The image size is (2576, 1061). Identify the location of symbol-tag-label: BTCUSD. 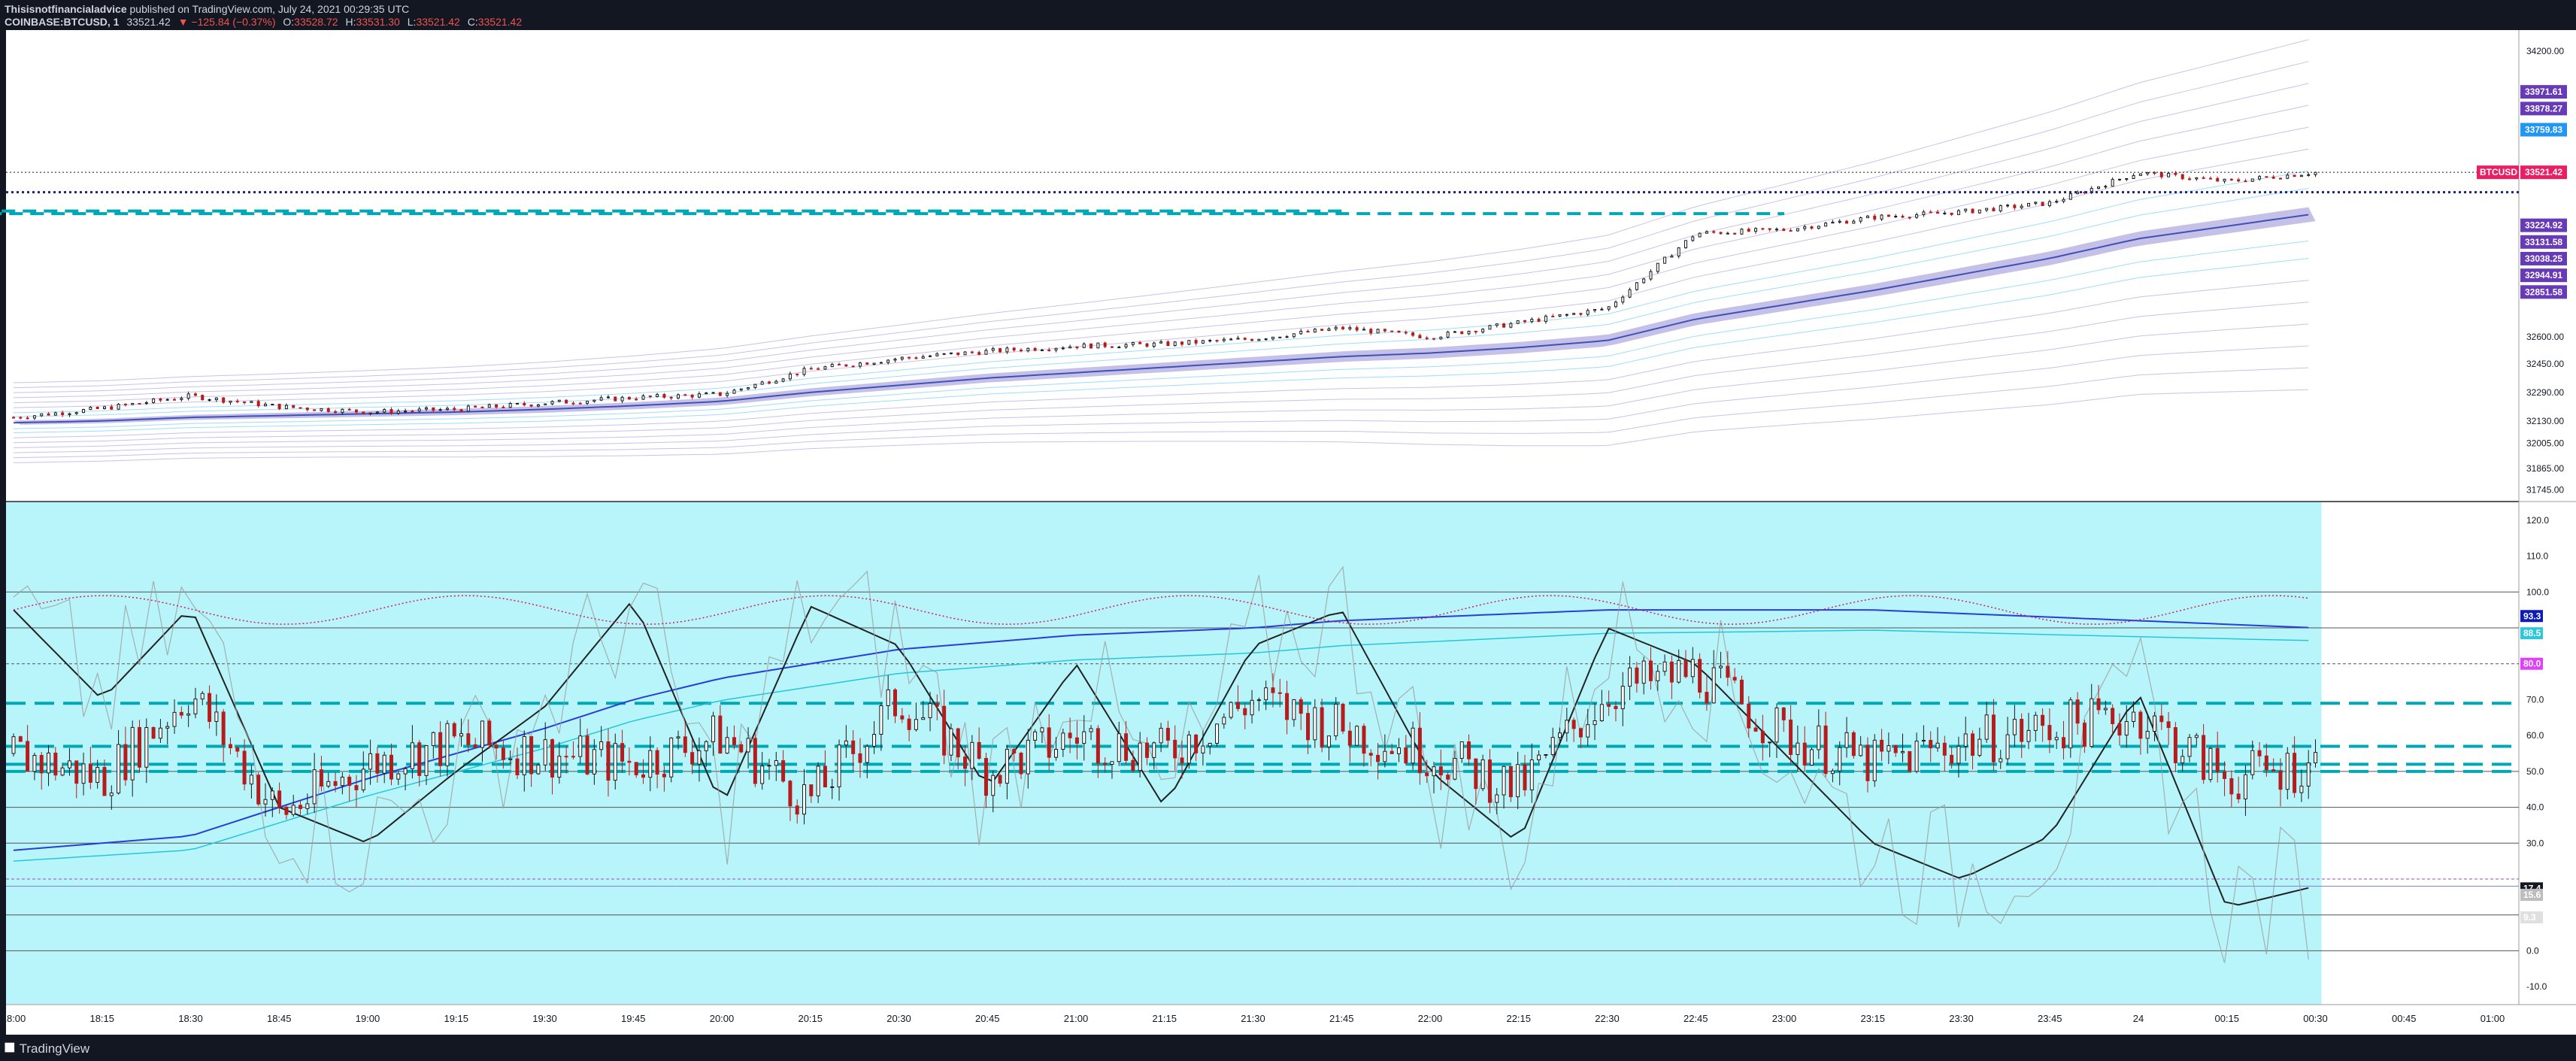
(2498, 172).